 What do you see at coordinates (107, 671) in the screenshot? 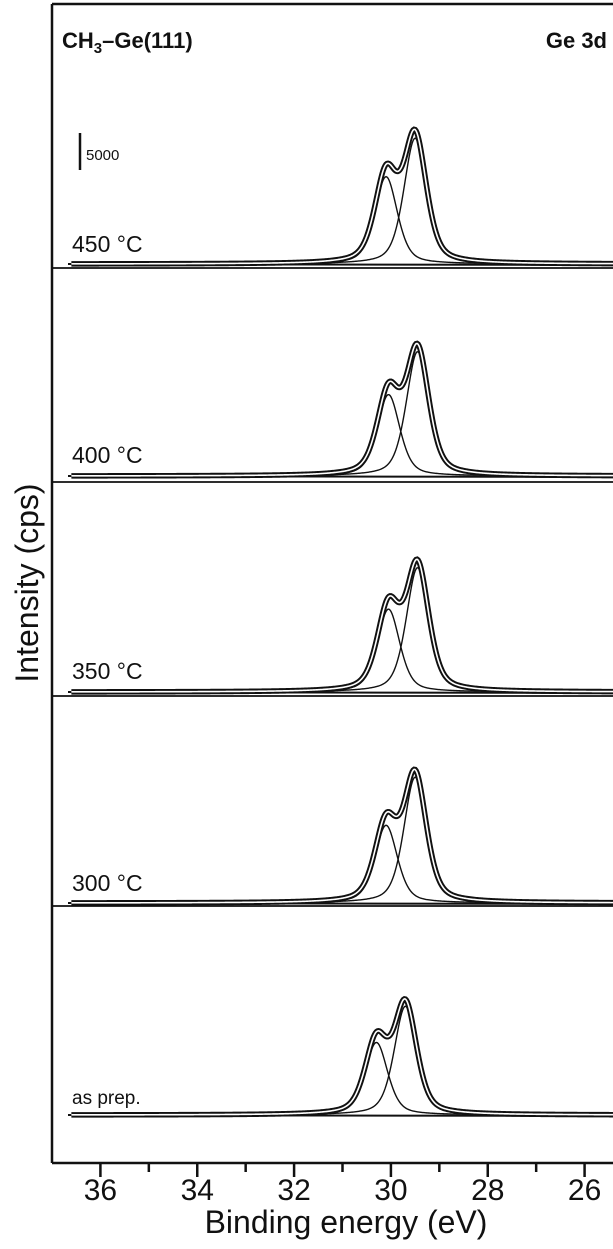
I see `series-label: 350 °C` at bounding box center [107, 671].